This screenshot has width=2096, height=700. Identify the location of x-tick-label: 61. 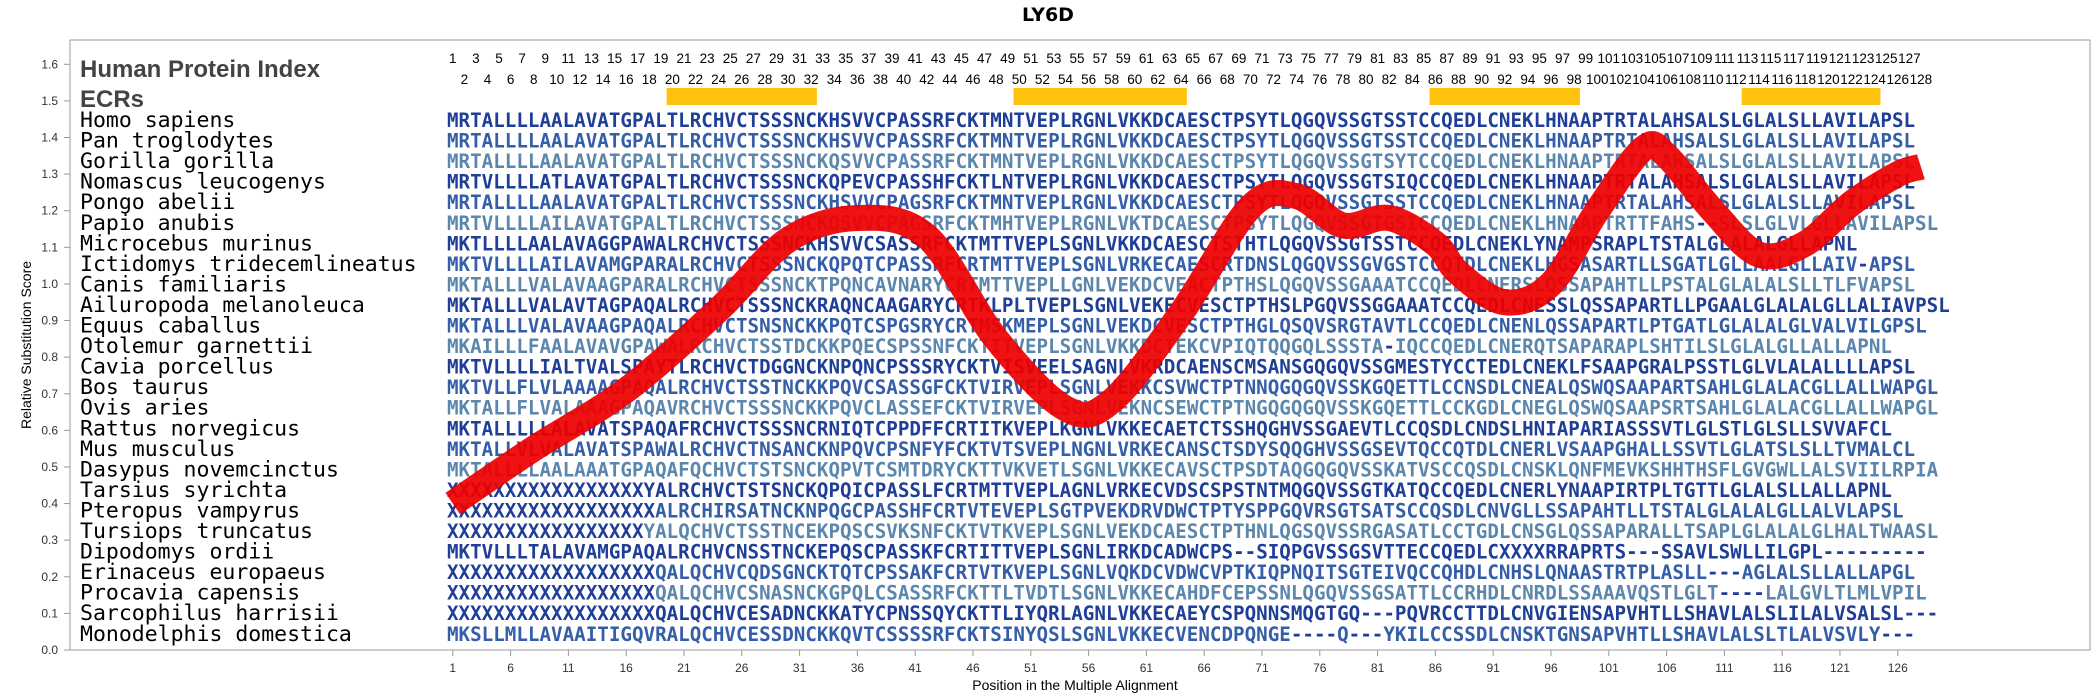
(1147, 668).